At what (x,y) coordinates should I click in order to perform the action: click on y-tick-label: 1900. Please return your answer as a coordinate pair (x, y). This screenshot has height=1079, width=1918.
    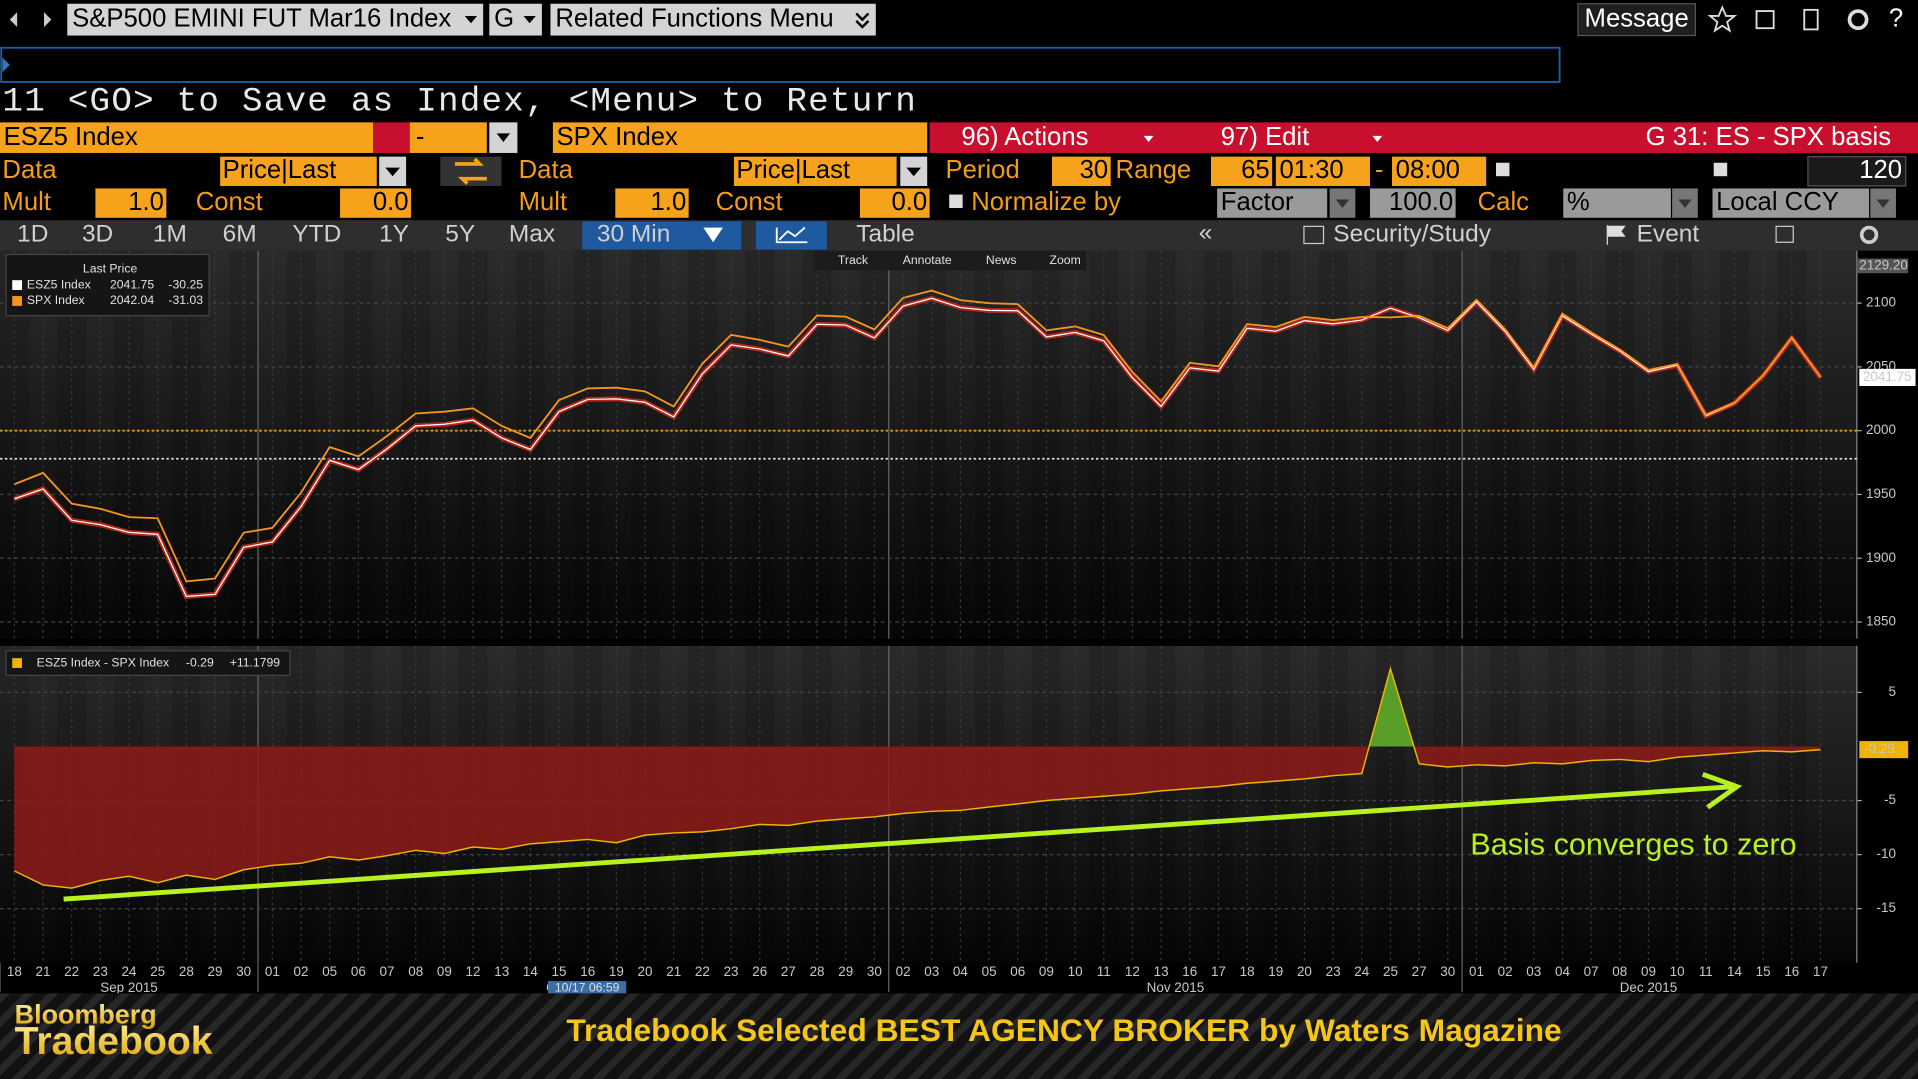
    Looking at the image, I should click on (1881, 557).